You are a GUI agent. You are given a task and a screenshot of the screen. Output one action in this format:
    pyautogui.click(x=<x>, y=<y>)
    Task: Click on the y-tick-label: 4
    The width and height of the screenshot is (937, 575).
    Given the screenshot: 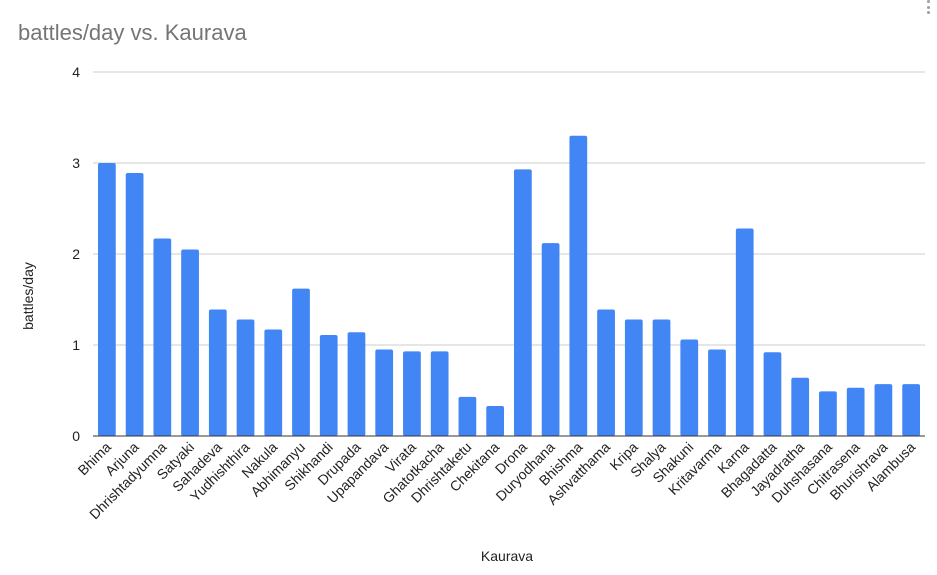 What is the action you would take?
    pyautogui.click(x=76, y=72)
    